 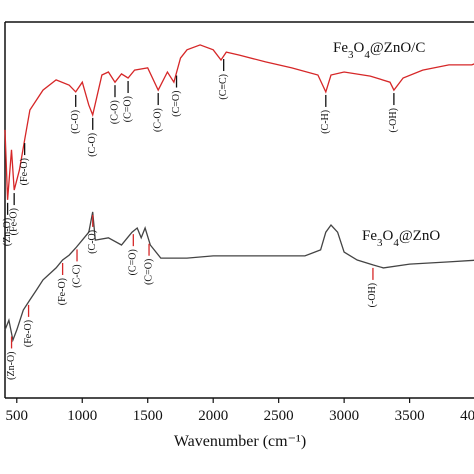 I want to click on x-tick-label: 1000, so click(x=82, y=416).